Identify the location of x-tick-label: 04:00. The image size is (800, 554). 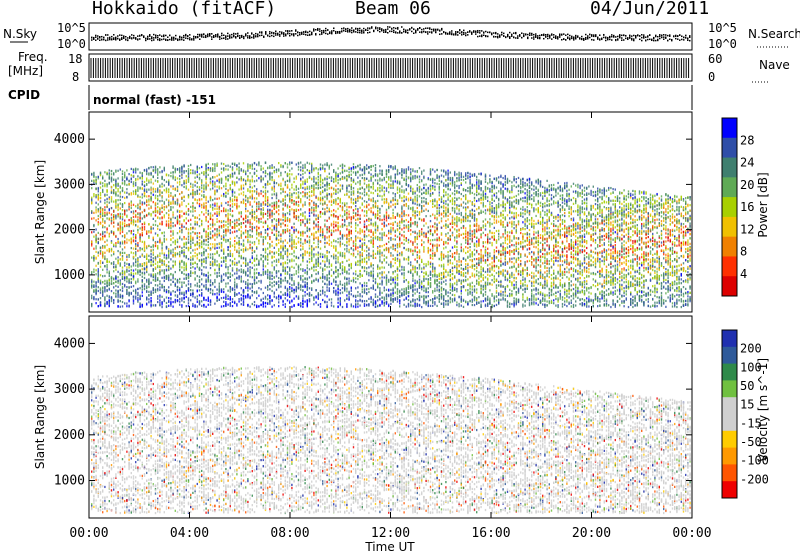
(189, 533).